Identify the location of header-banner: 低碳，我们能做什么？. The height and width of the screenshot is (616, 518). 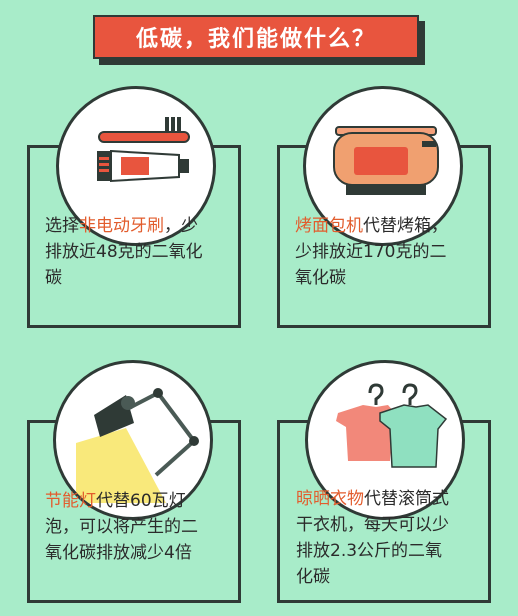
(259, 40).